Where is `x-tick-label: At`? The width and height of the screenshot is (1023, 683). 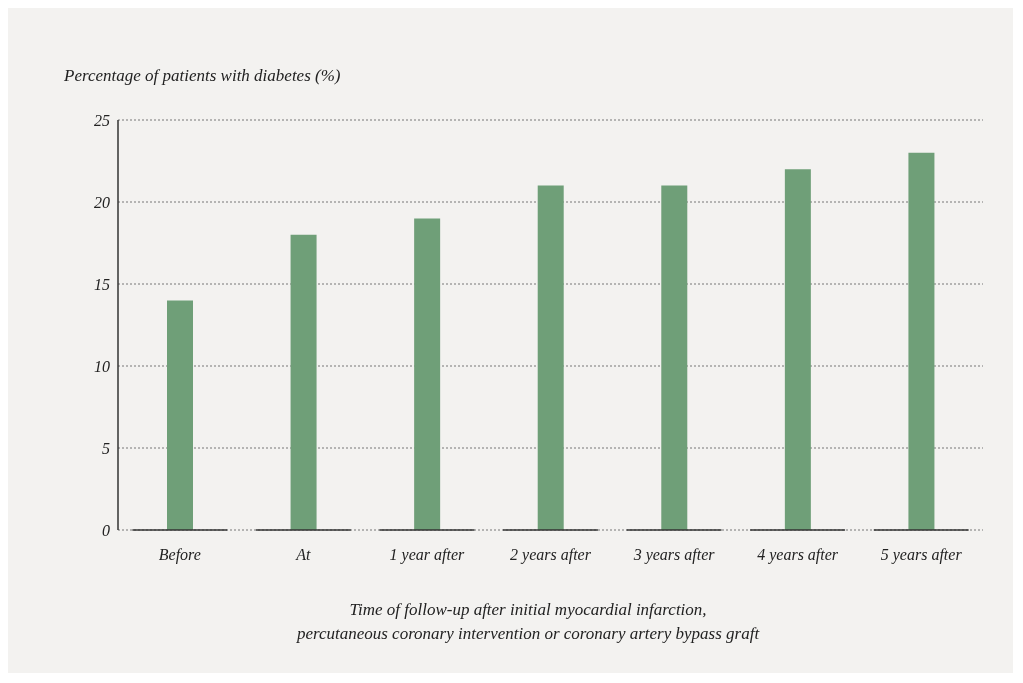 x-tick-label: At is located at coordinates (303, 554).